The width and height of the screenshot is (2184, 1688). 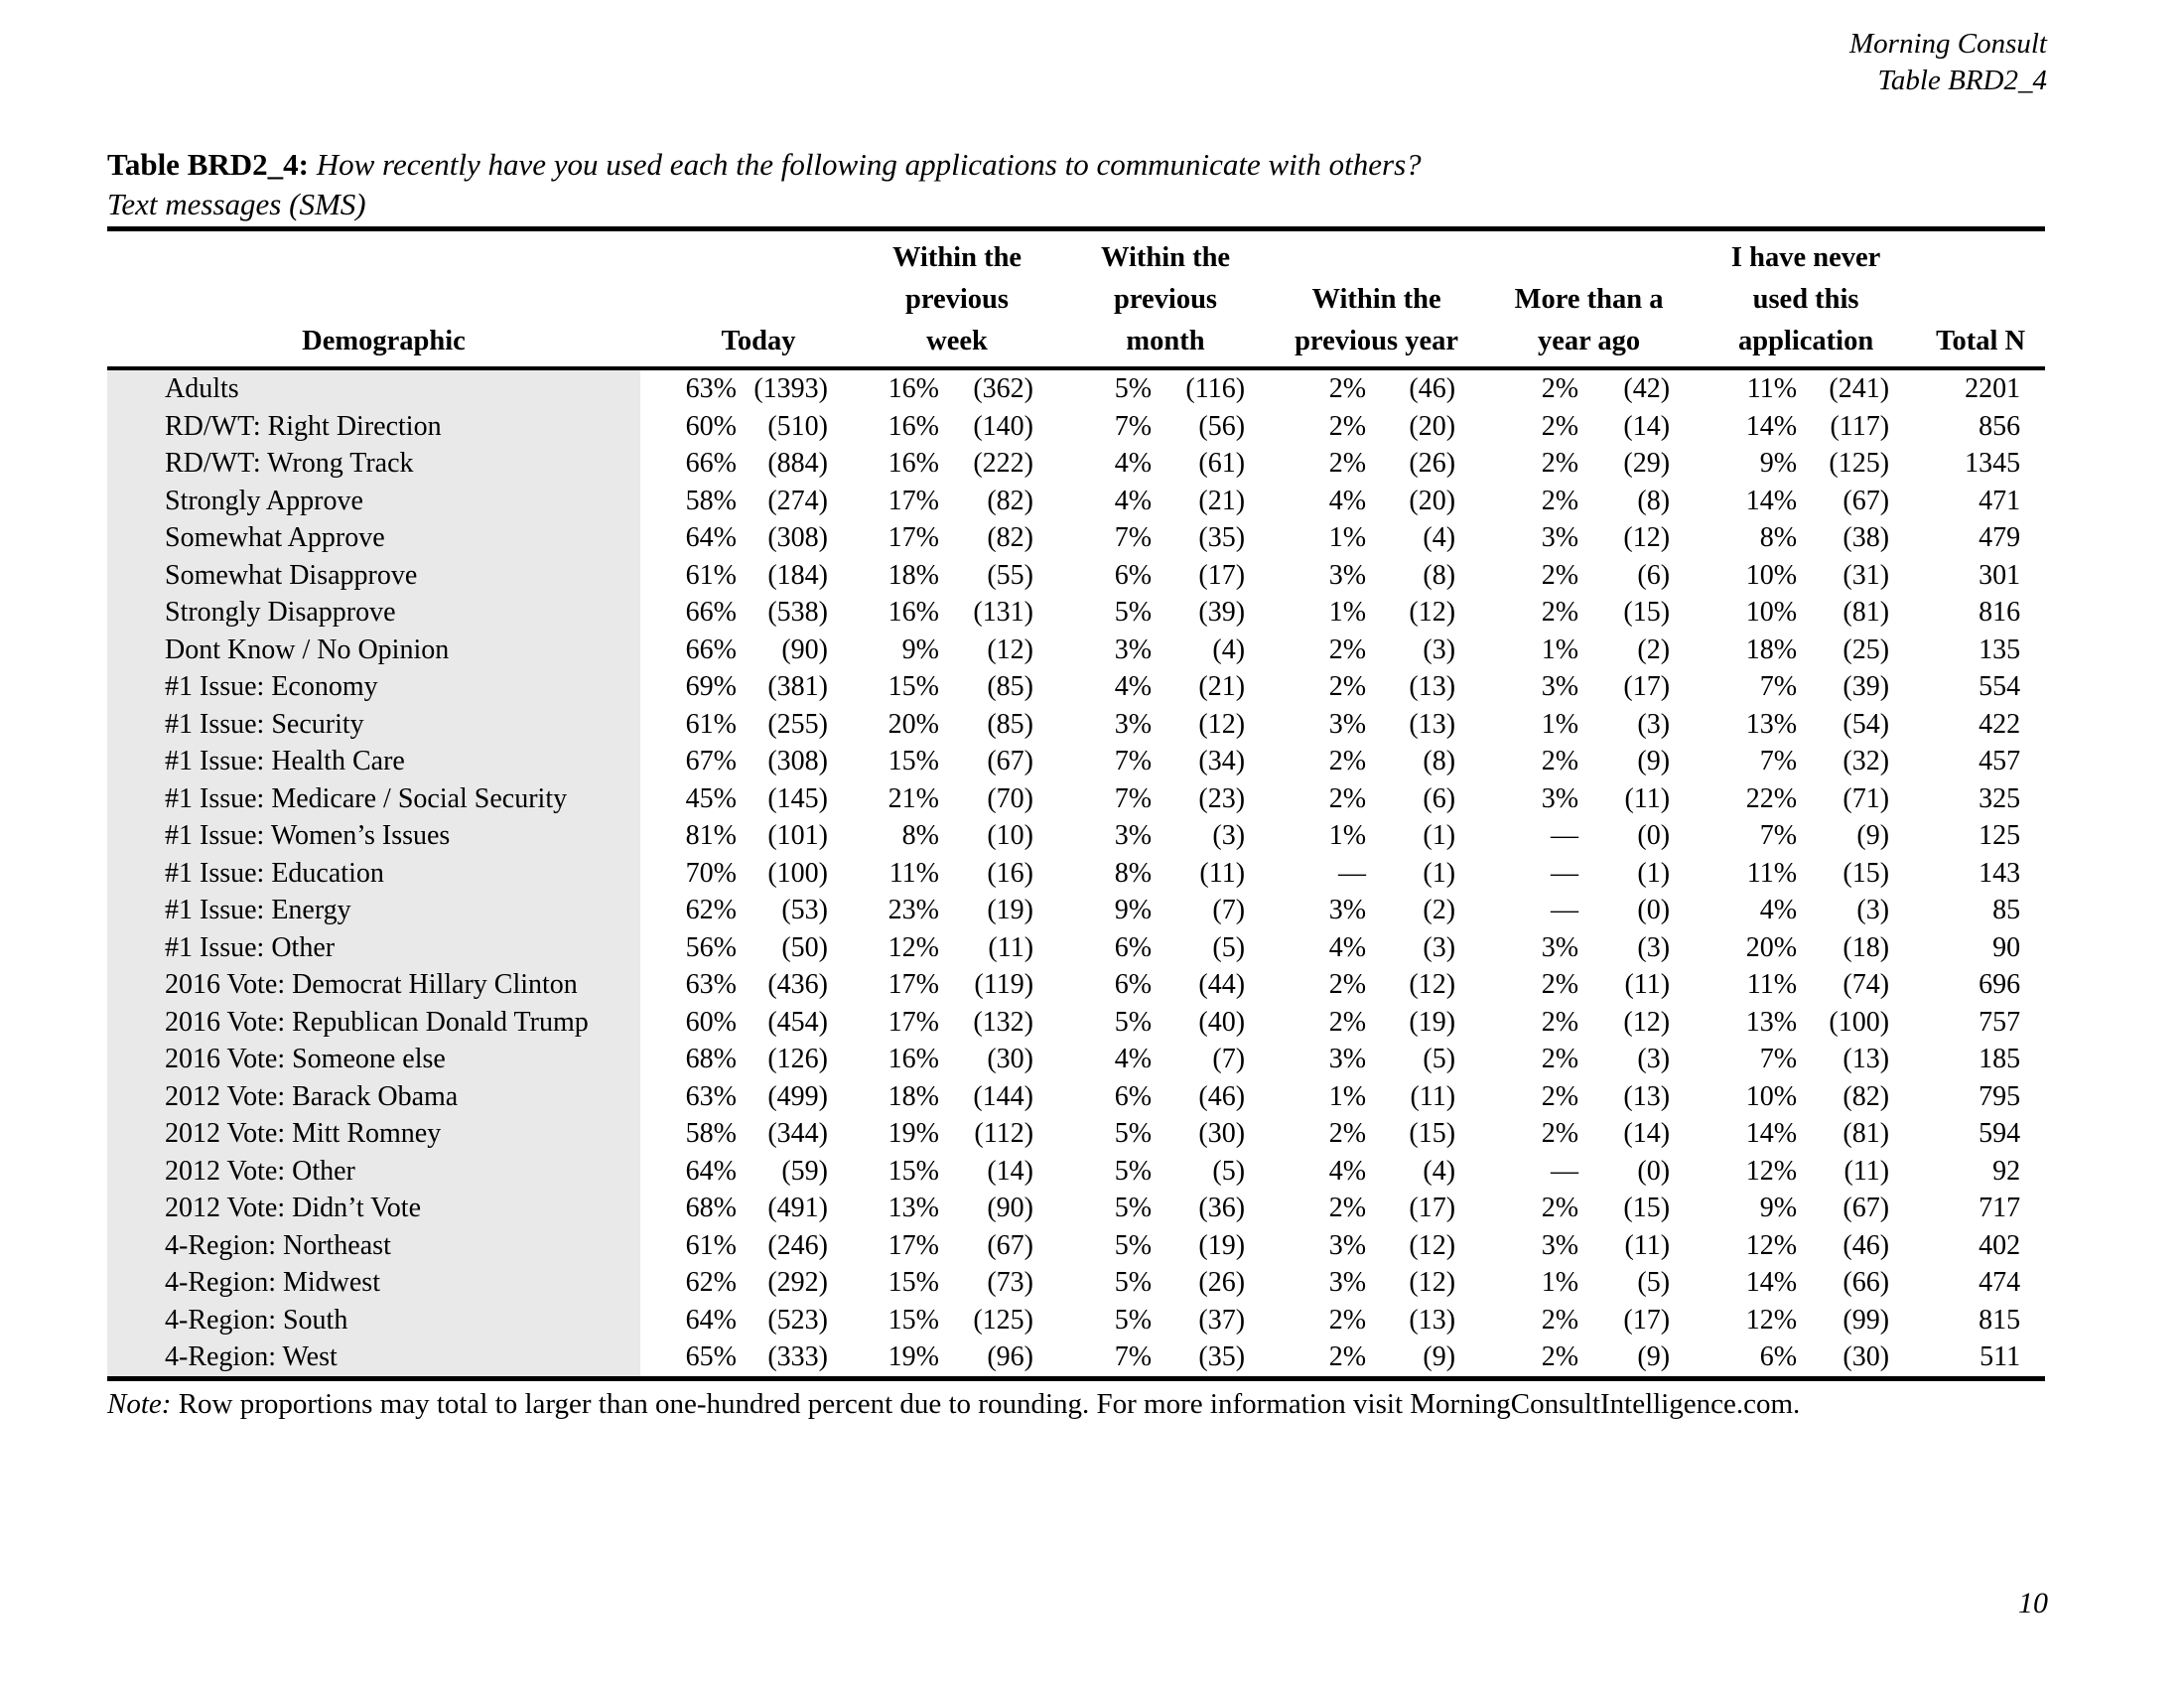 I want to click on cell-total-n: 185, so click(x=2000, y=1059).